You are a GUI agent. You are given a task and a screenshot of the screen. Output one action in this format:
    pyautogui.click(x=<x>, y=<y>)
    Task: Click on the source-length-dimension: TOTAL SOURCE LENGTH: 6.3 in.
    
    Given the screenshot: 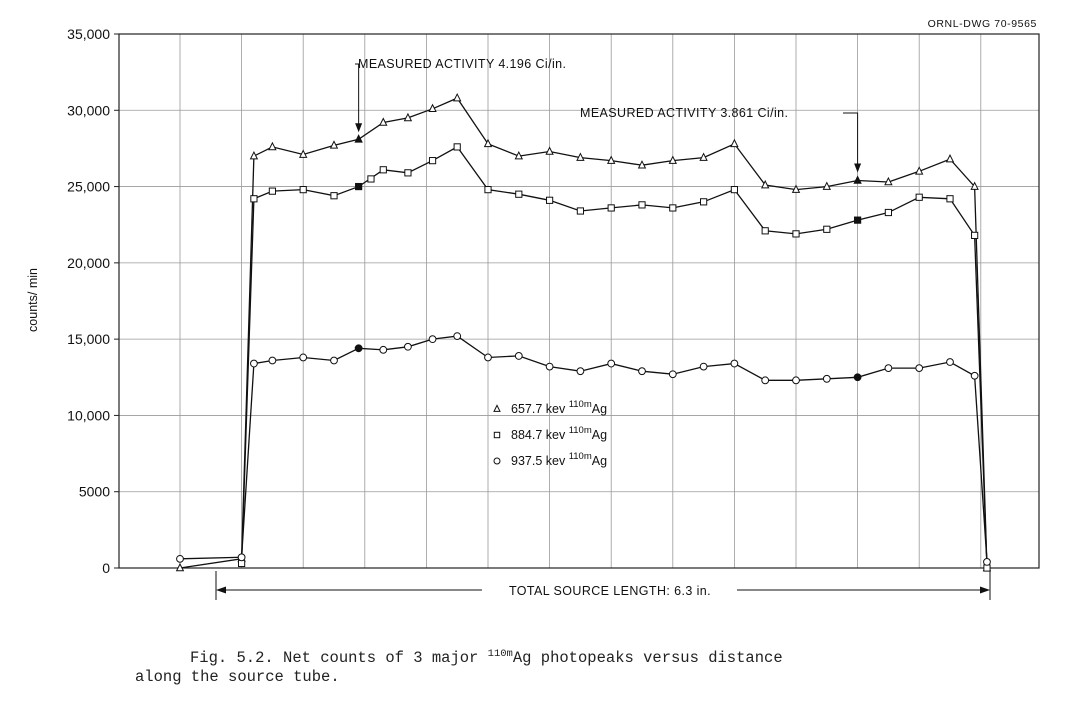 What is the action you would take?
    pyautogui.click(x=603, y=585)
    